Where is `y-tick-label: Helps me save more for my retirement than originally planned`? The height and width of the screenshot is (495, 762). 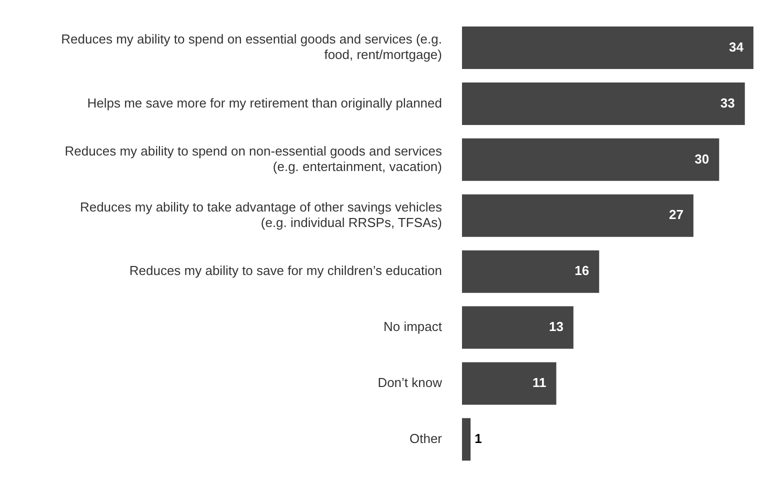
y-tick-label: Helps me save more for my retirement than originally planned is located at coordinates (264, 102).